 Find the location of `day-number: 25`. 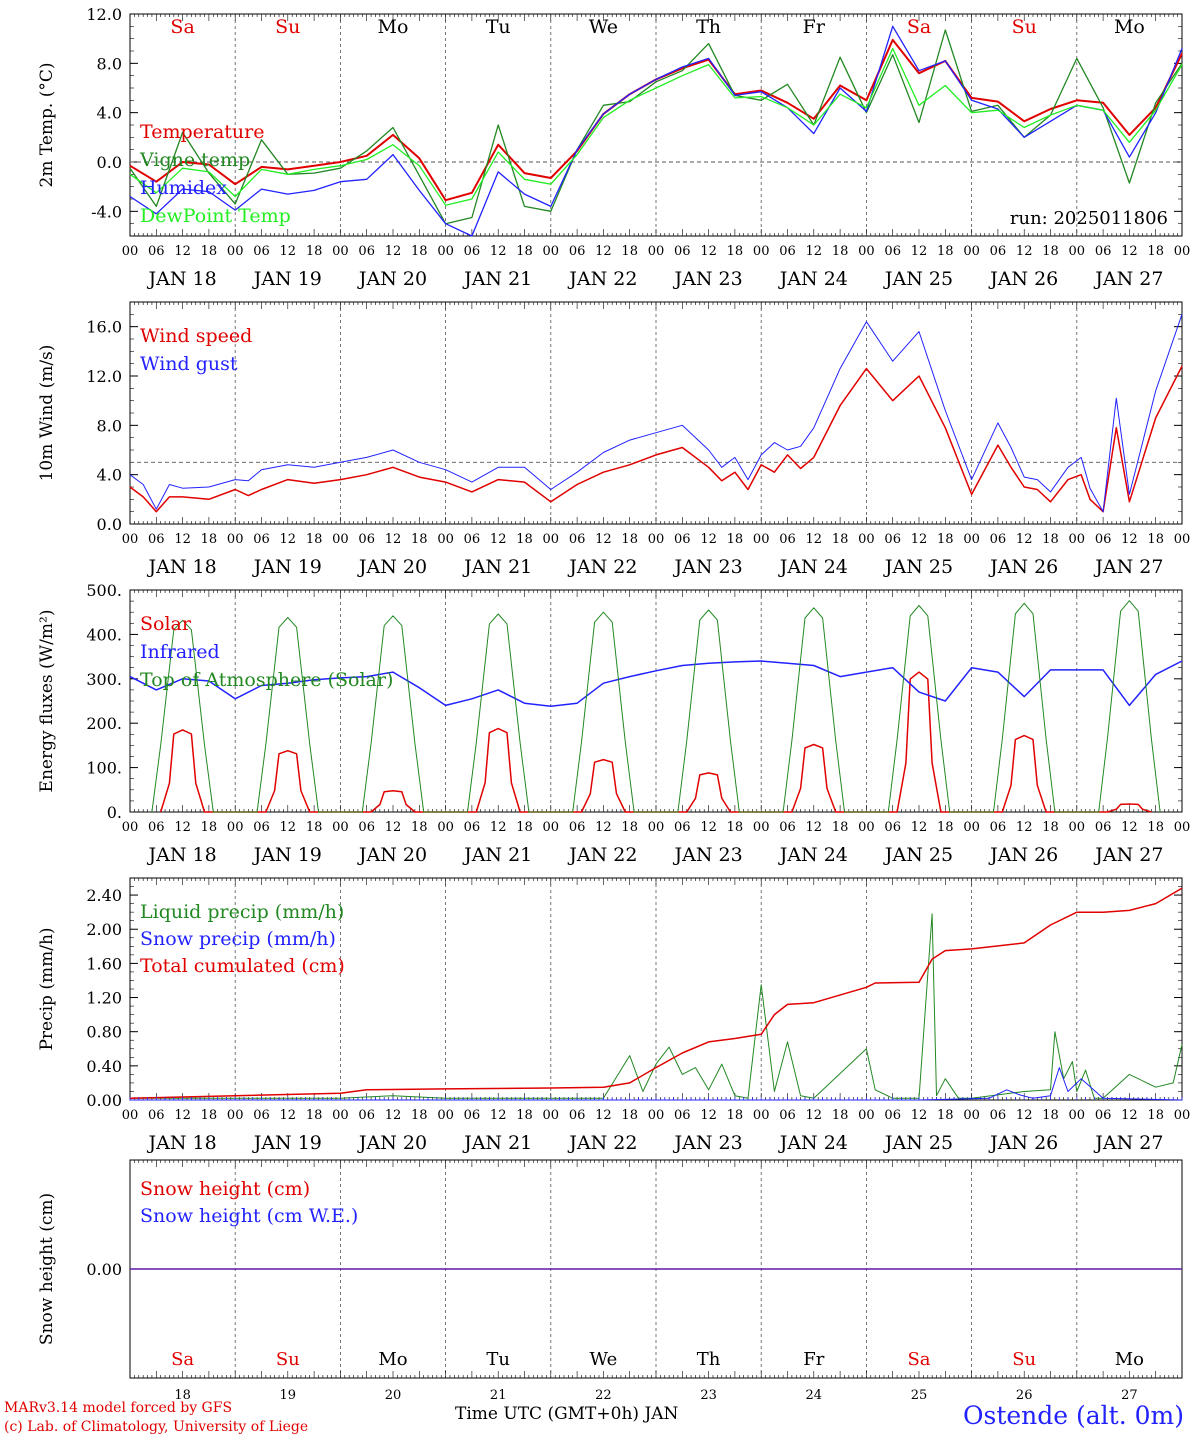

day-number: 25 is located at coordinates (919, 1395).